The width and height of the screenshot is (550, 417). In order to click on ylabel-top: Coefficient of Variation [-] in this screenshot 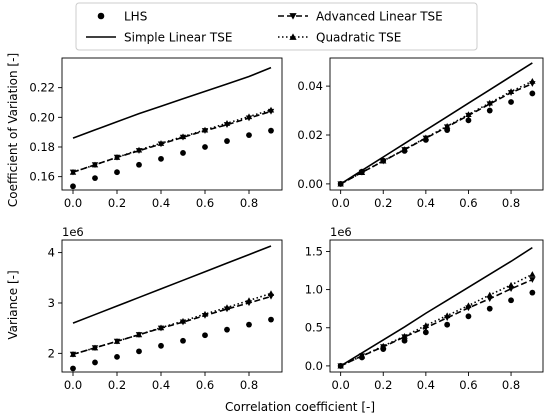, I will do `click(13, 130)`.